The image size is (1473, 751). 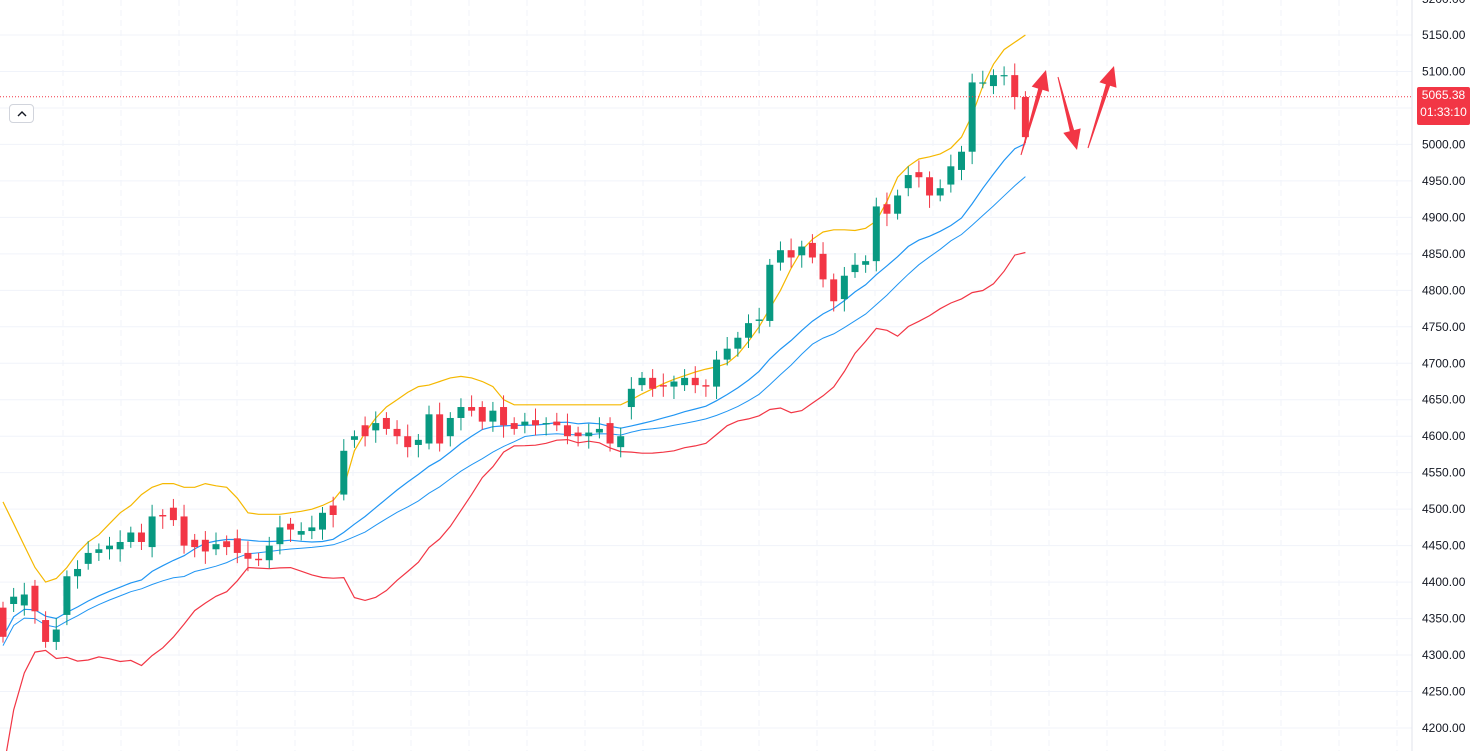 I want to click on price-tick-label-partial: 5200.00, so click(x=1444, y=3).